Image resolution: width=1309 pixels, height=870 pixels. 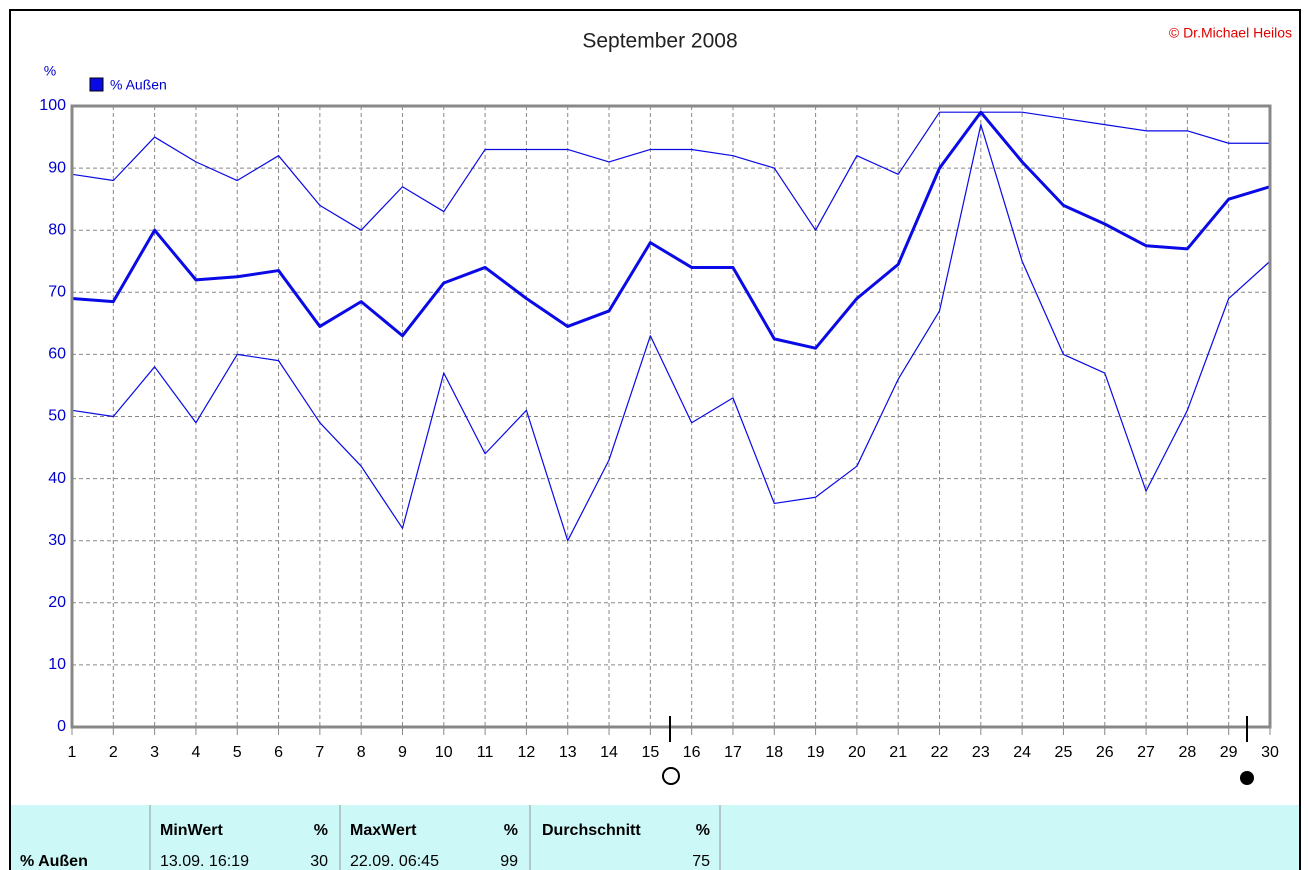 I want to click on x-tick-label: 13, so click(x=568, y=752).